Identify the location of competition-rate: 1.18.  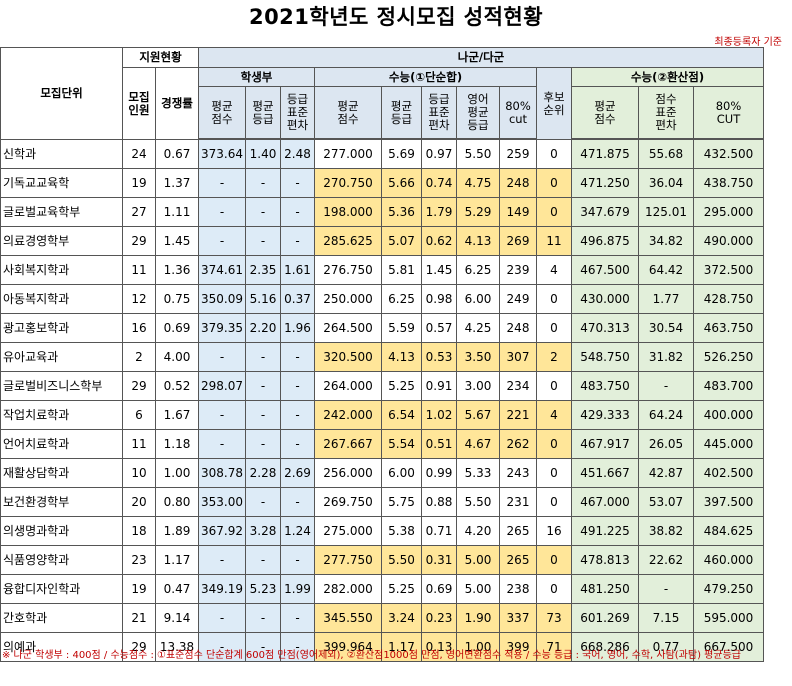
(177, 444).